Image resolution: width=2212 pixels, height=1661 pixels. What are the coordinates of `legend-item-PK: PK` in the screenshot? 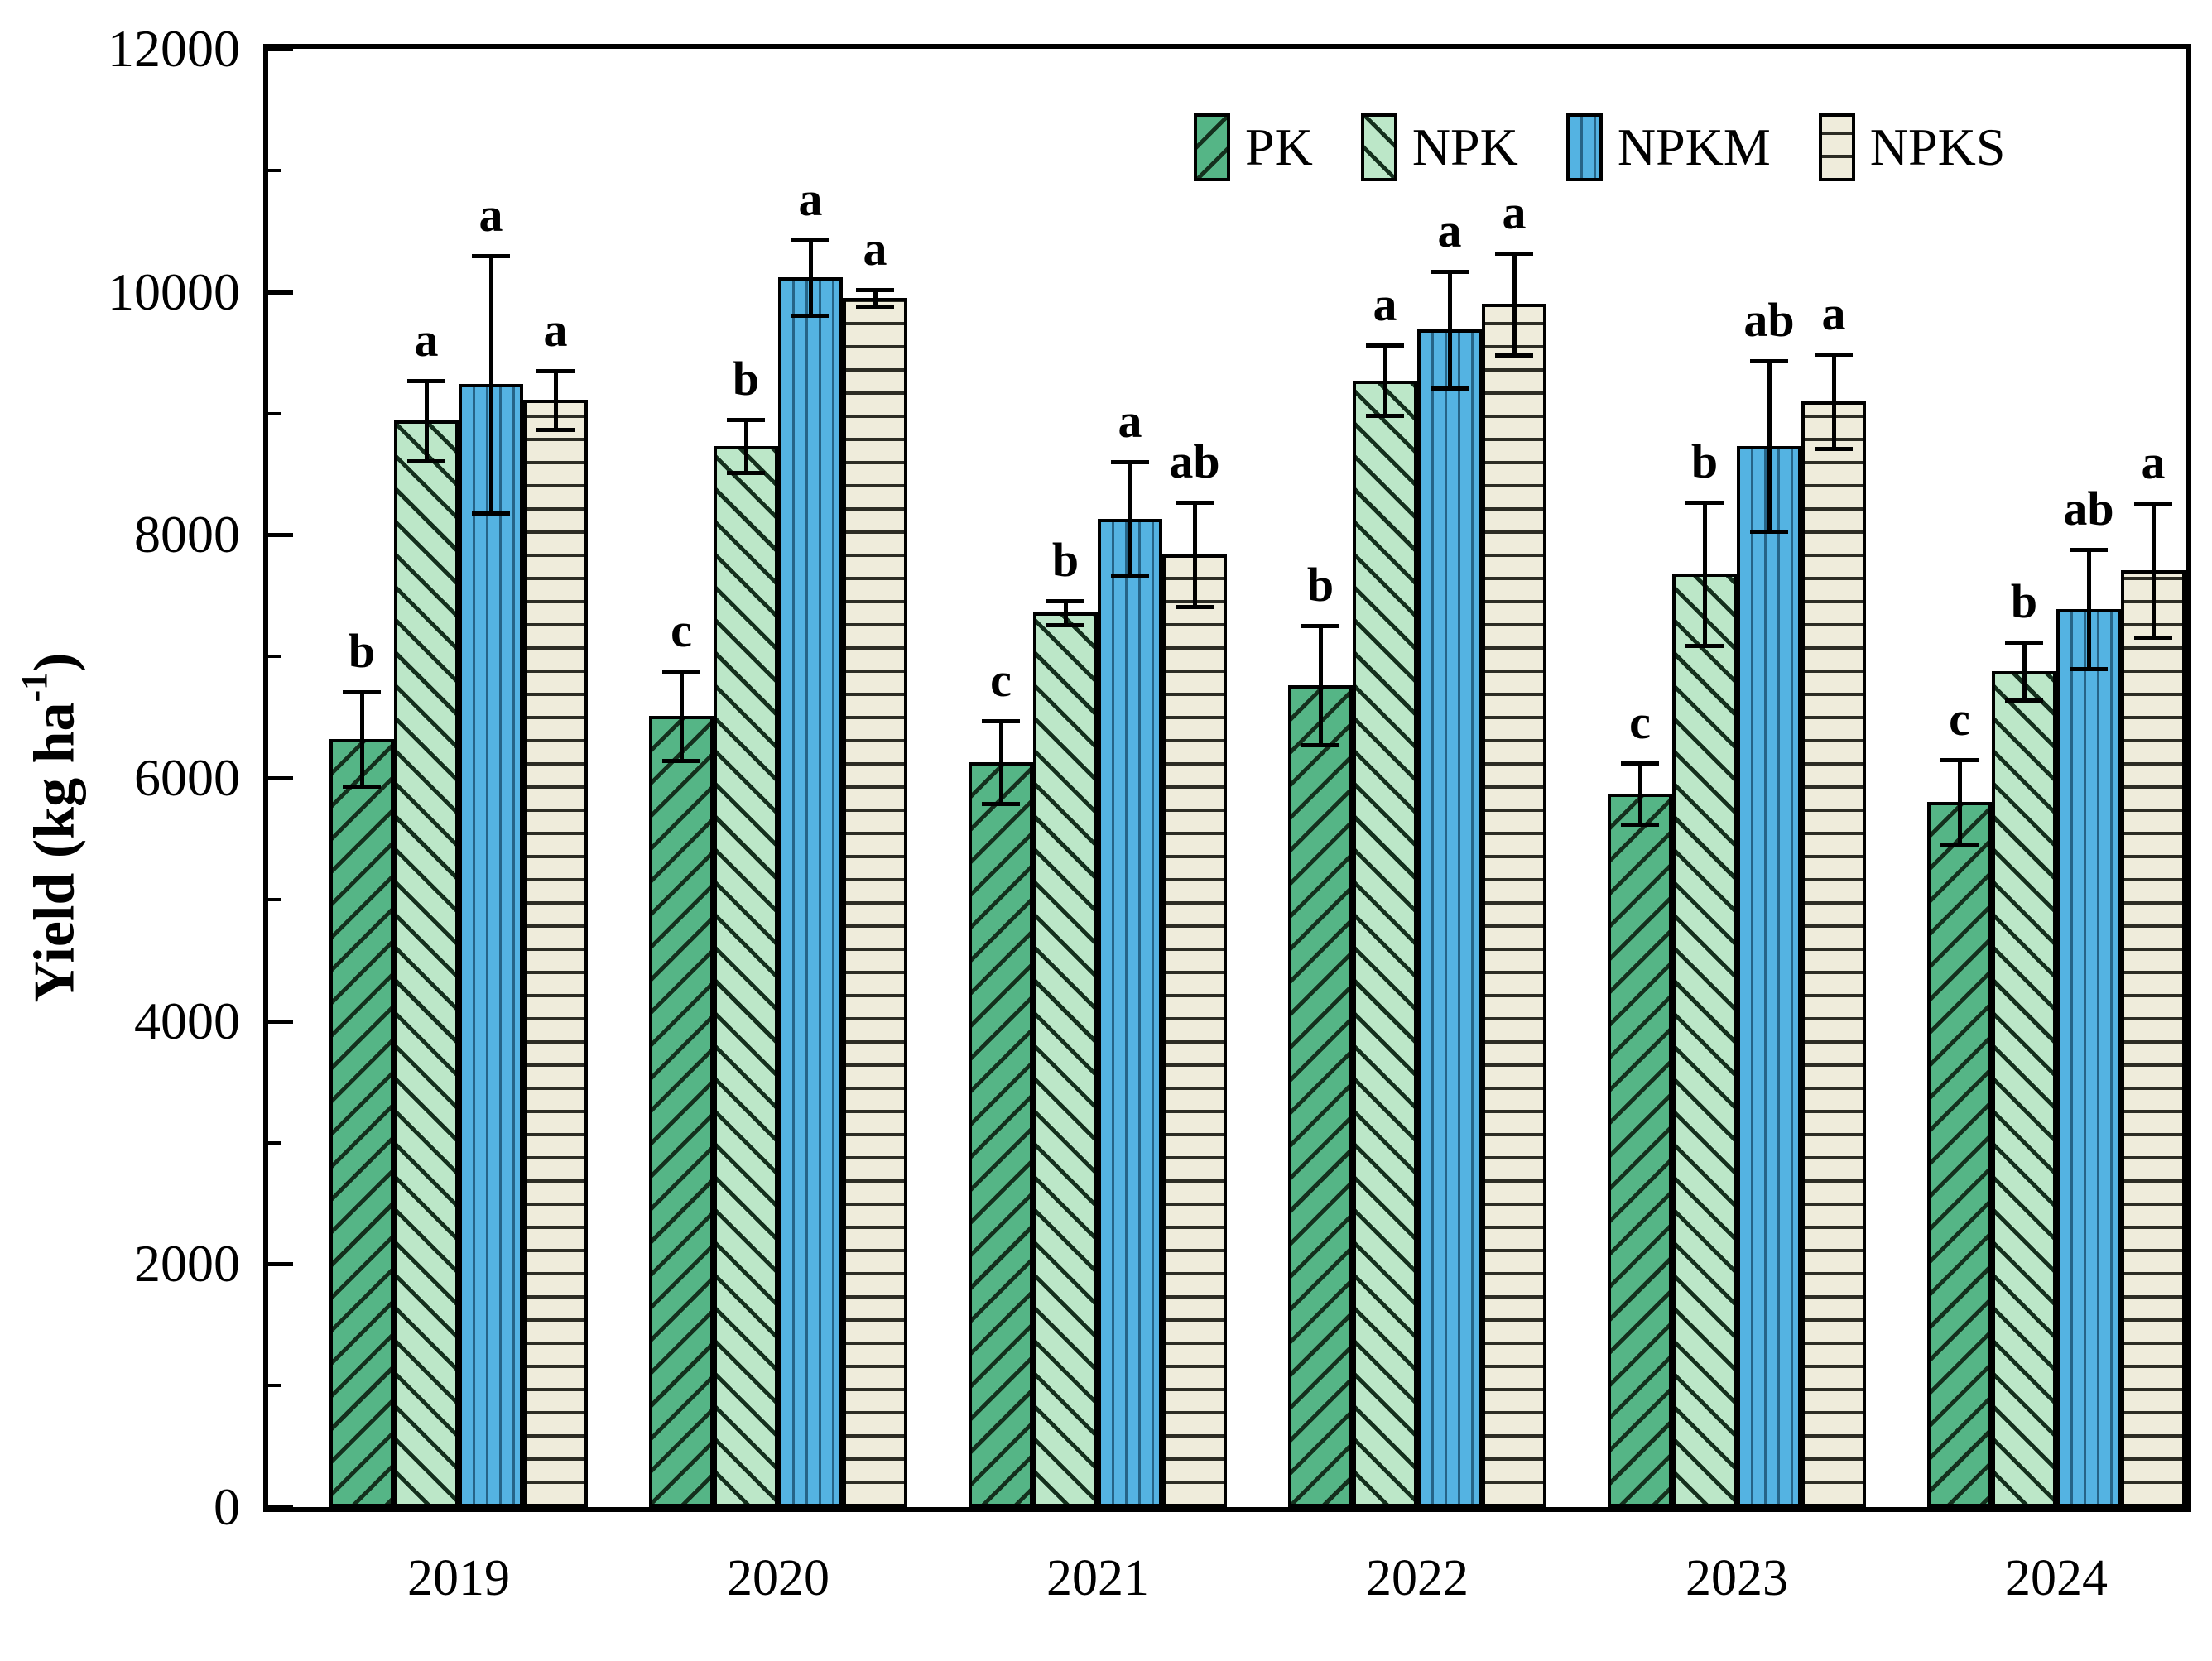 It's located at (1253, 147).